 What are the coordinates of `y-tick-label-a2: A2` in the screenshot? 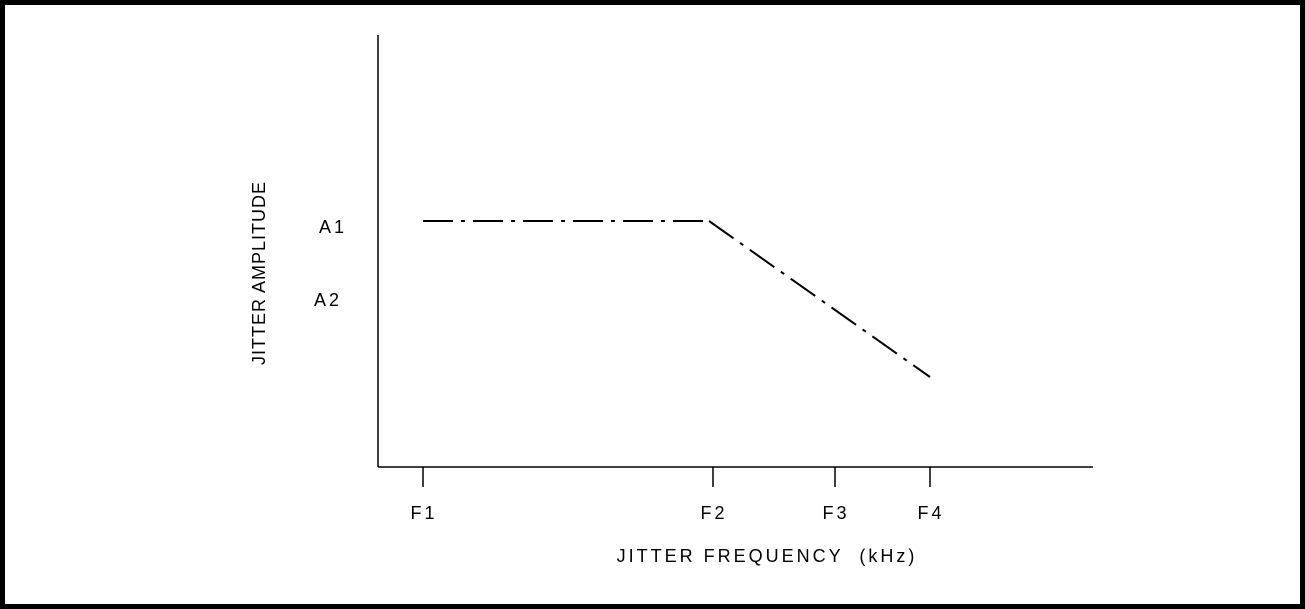 It's located at (328, 300).